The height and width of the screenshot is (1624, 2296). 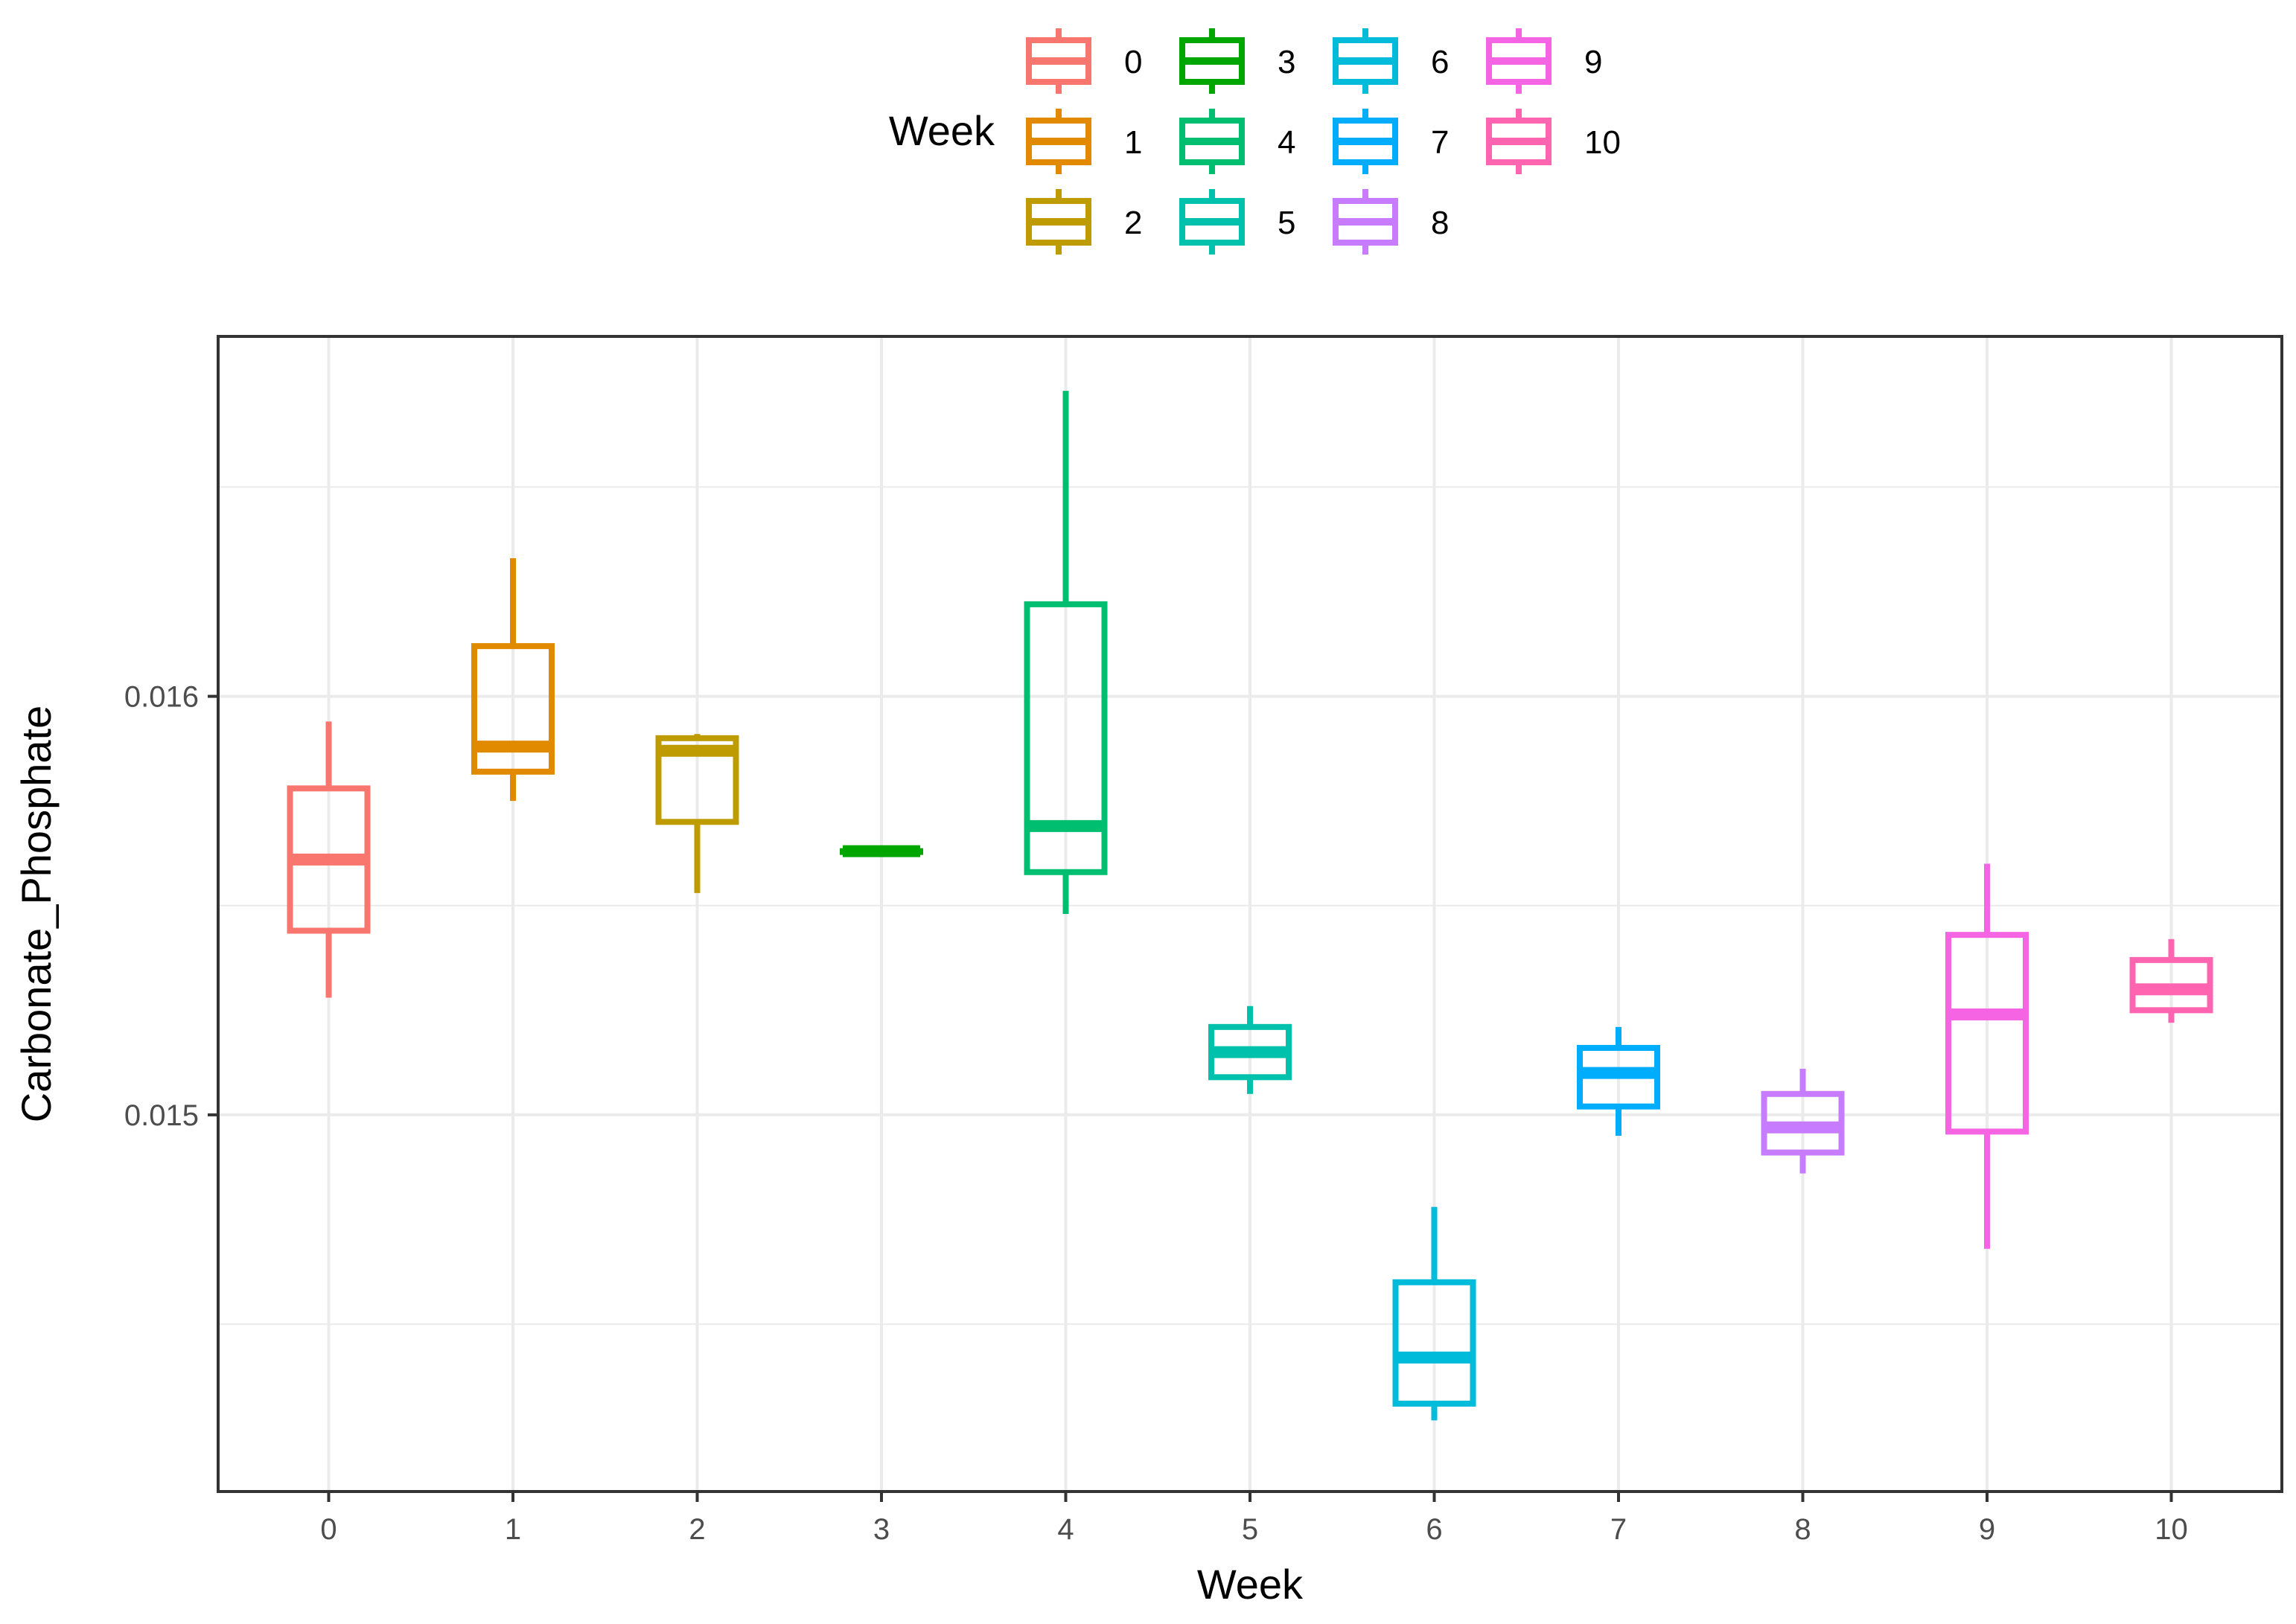 I want to click on legend-label: 2, so click(x=1133, y=223).